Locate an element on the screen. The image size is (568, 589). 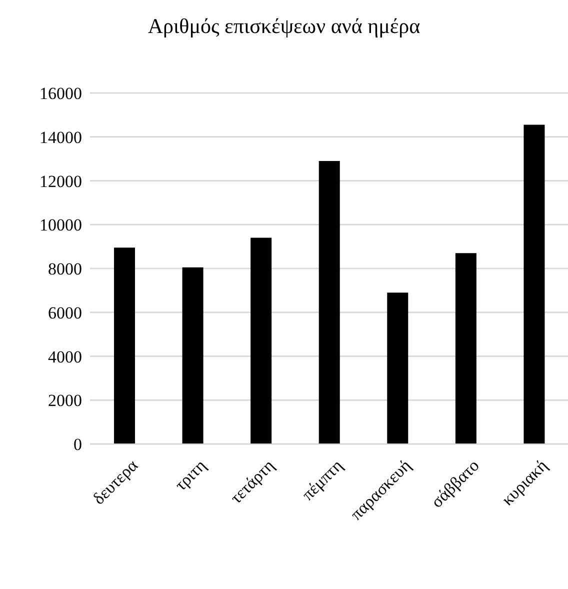
y-tick-label: 10000 is located at coordinates (61, 225).